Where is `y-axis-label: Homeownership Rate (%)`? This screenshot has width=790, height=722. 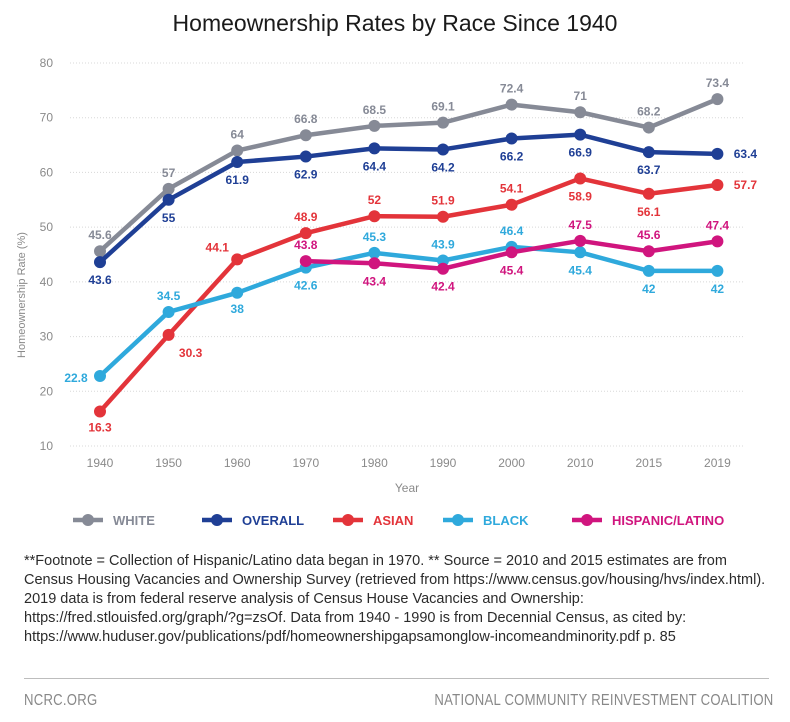
y-axis-label: Homeownership Rate (%) is located at coordinates (22, 295).